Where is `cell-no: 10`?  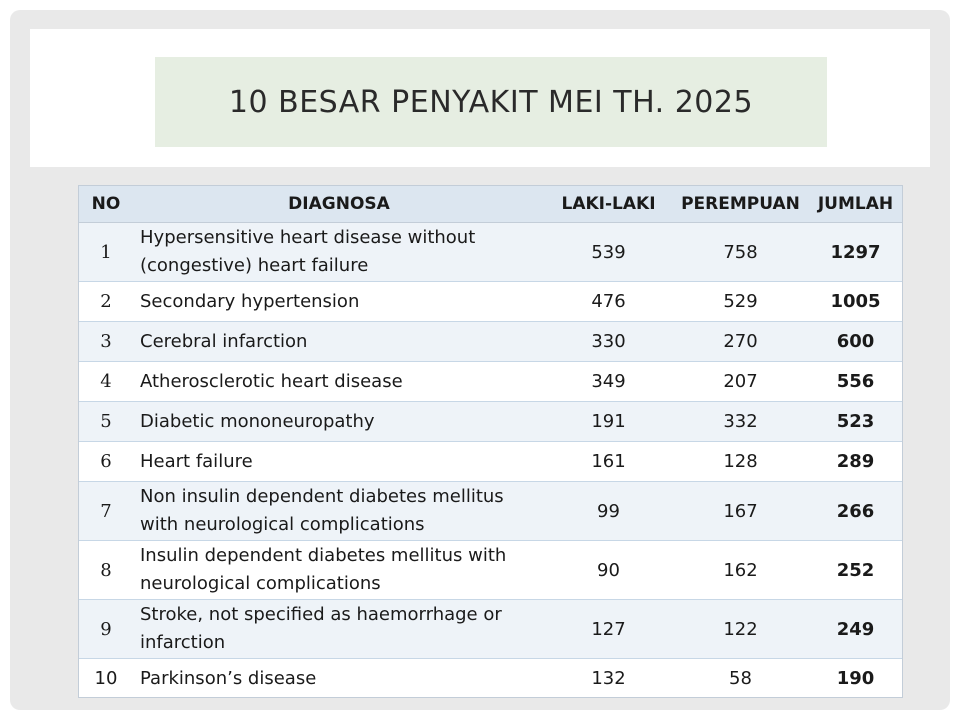 cell-no: 10 is located at coordinates (106, 678).